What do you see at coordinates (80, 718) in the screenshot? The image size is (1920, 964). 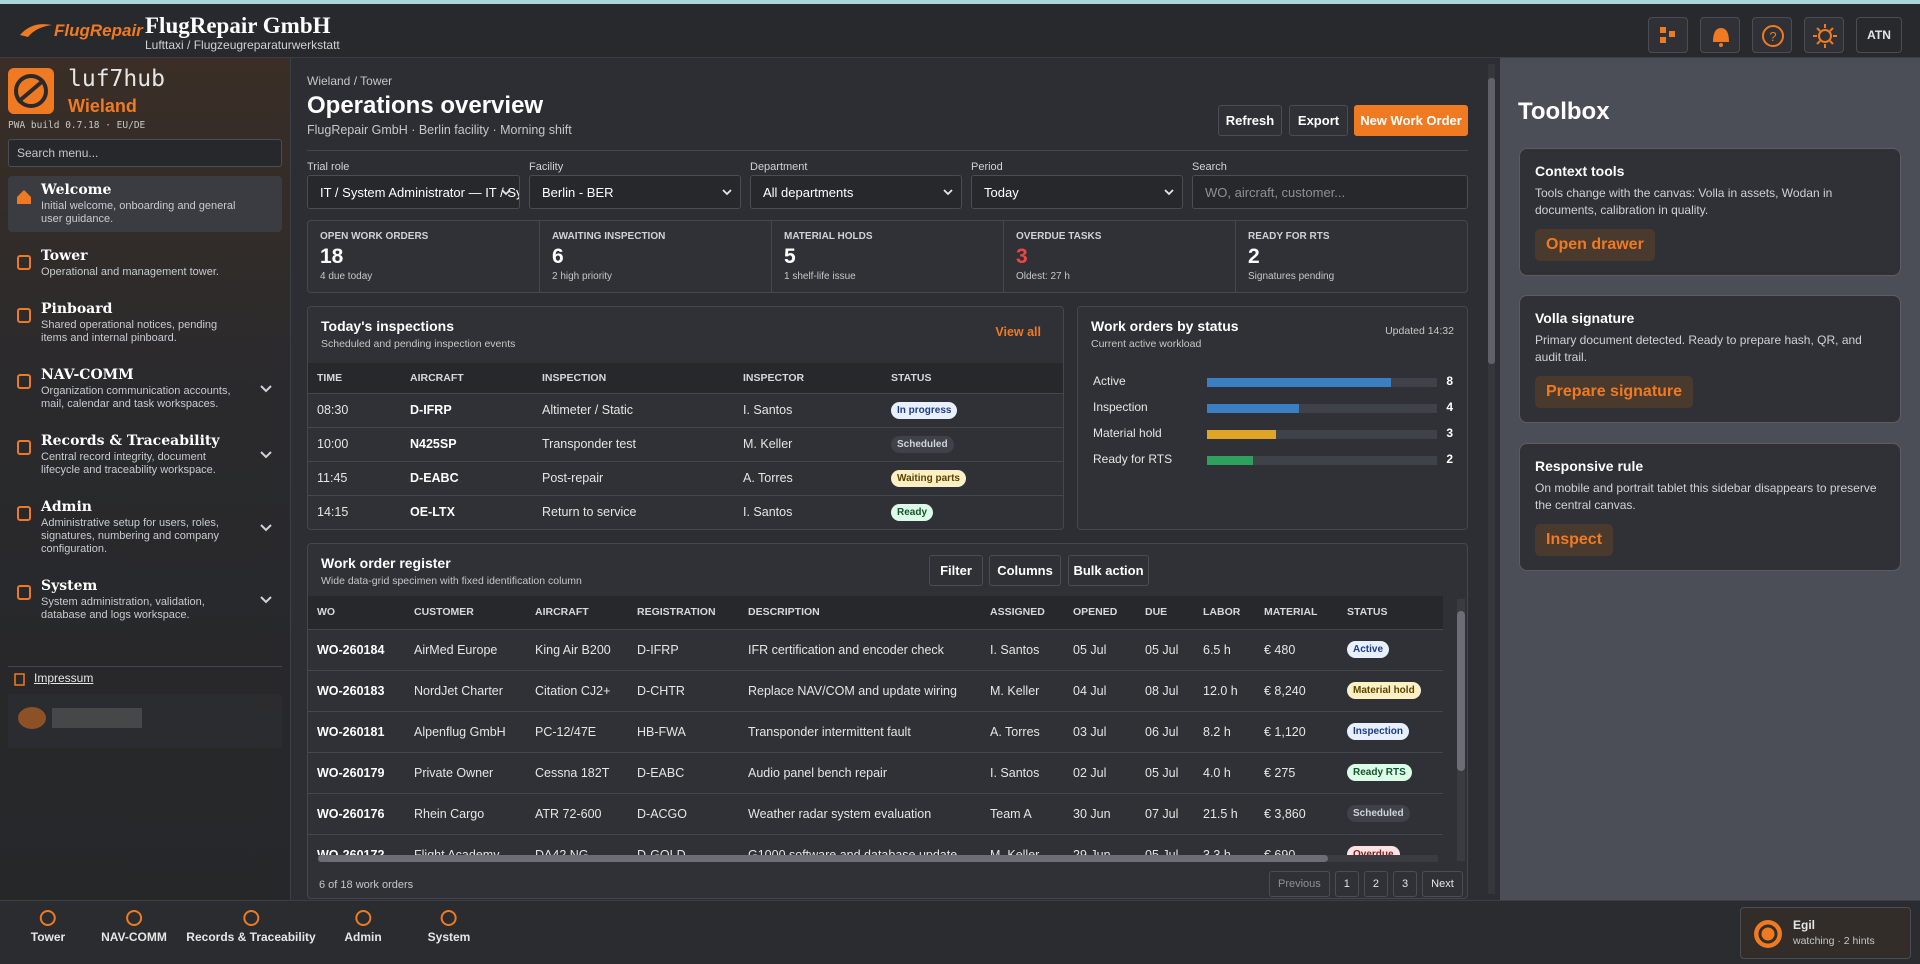 I see `footer-logo-mark` at bounding box center [80, 718].